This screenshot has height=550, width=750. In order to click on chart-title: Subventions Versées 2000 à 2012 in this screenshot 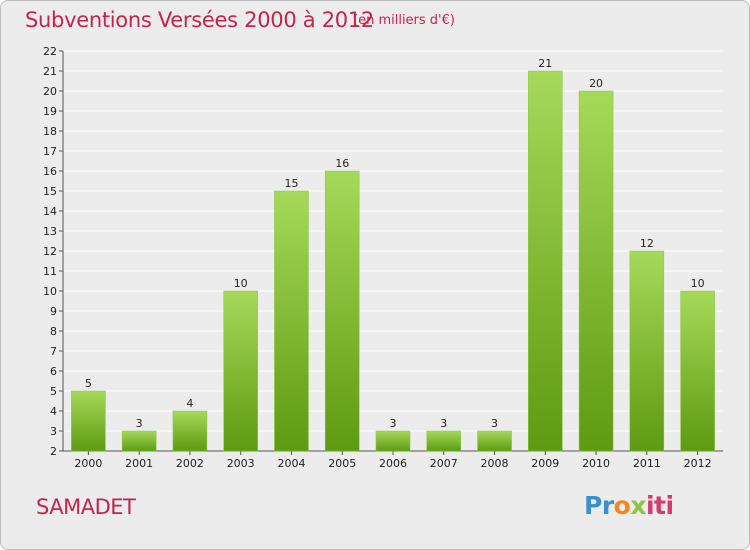, I will do `click(199, 20)`.